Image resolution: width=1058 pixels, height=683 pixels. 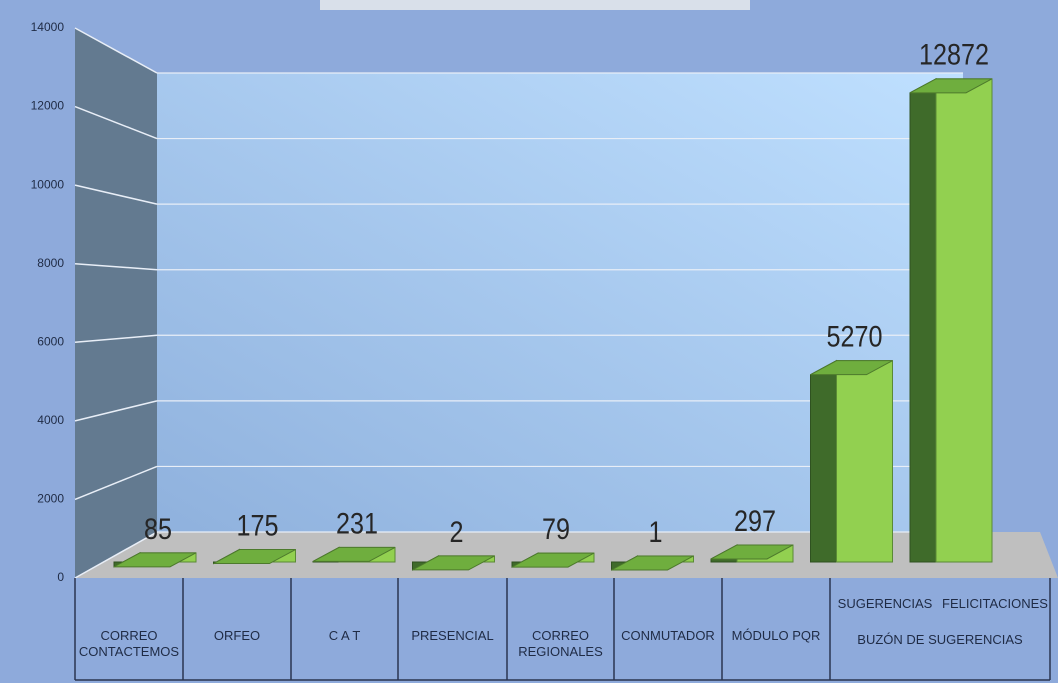 What do you see at coordinates (48, 106) in the screenshot?
I see `y-tick-label: 12000` at bounding box center [48, 106].